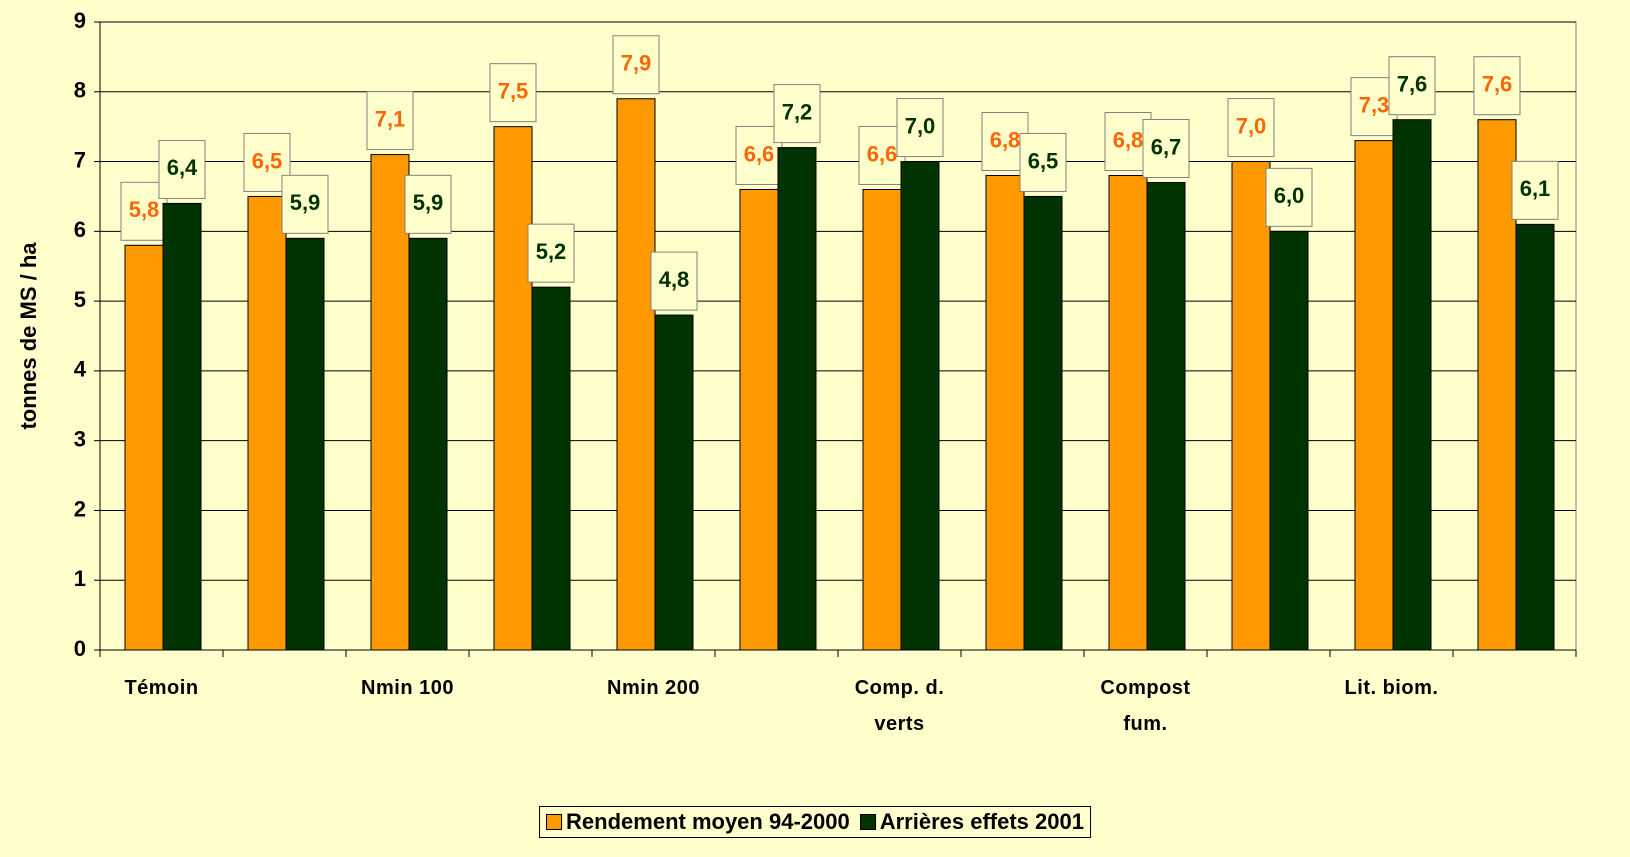 The height and width of the screenshot is (857, 1630). What do you see at coordinates (144, 209) in the screenshot?
I see `data-label: 5,8` at bounding box center [144, 209].